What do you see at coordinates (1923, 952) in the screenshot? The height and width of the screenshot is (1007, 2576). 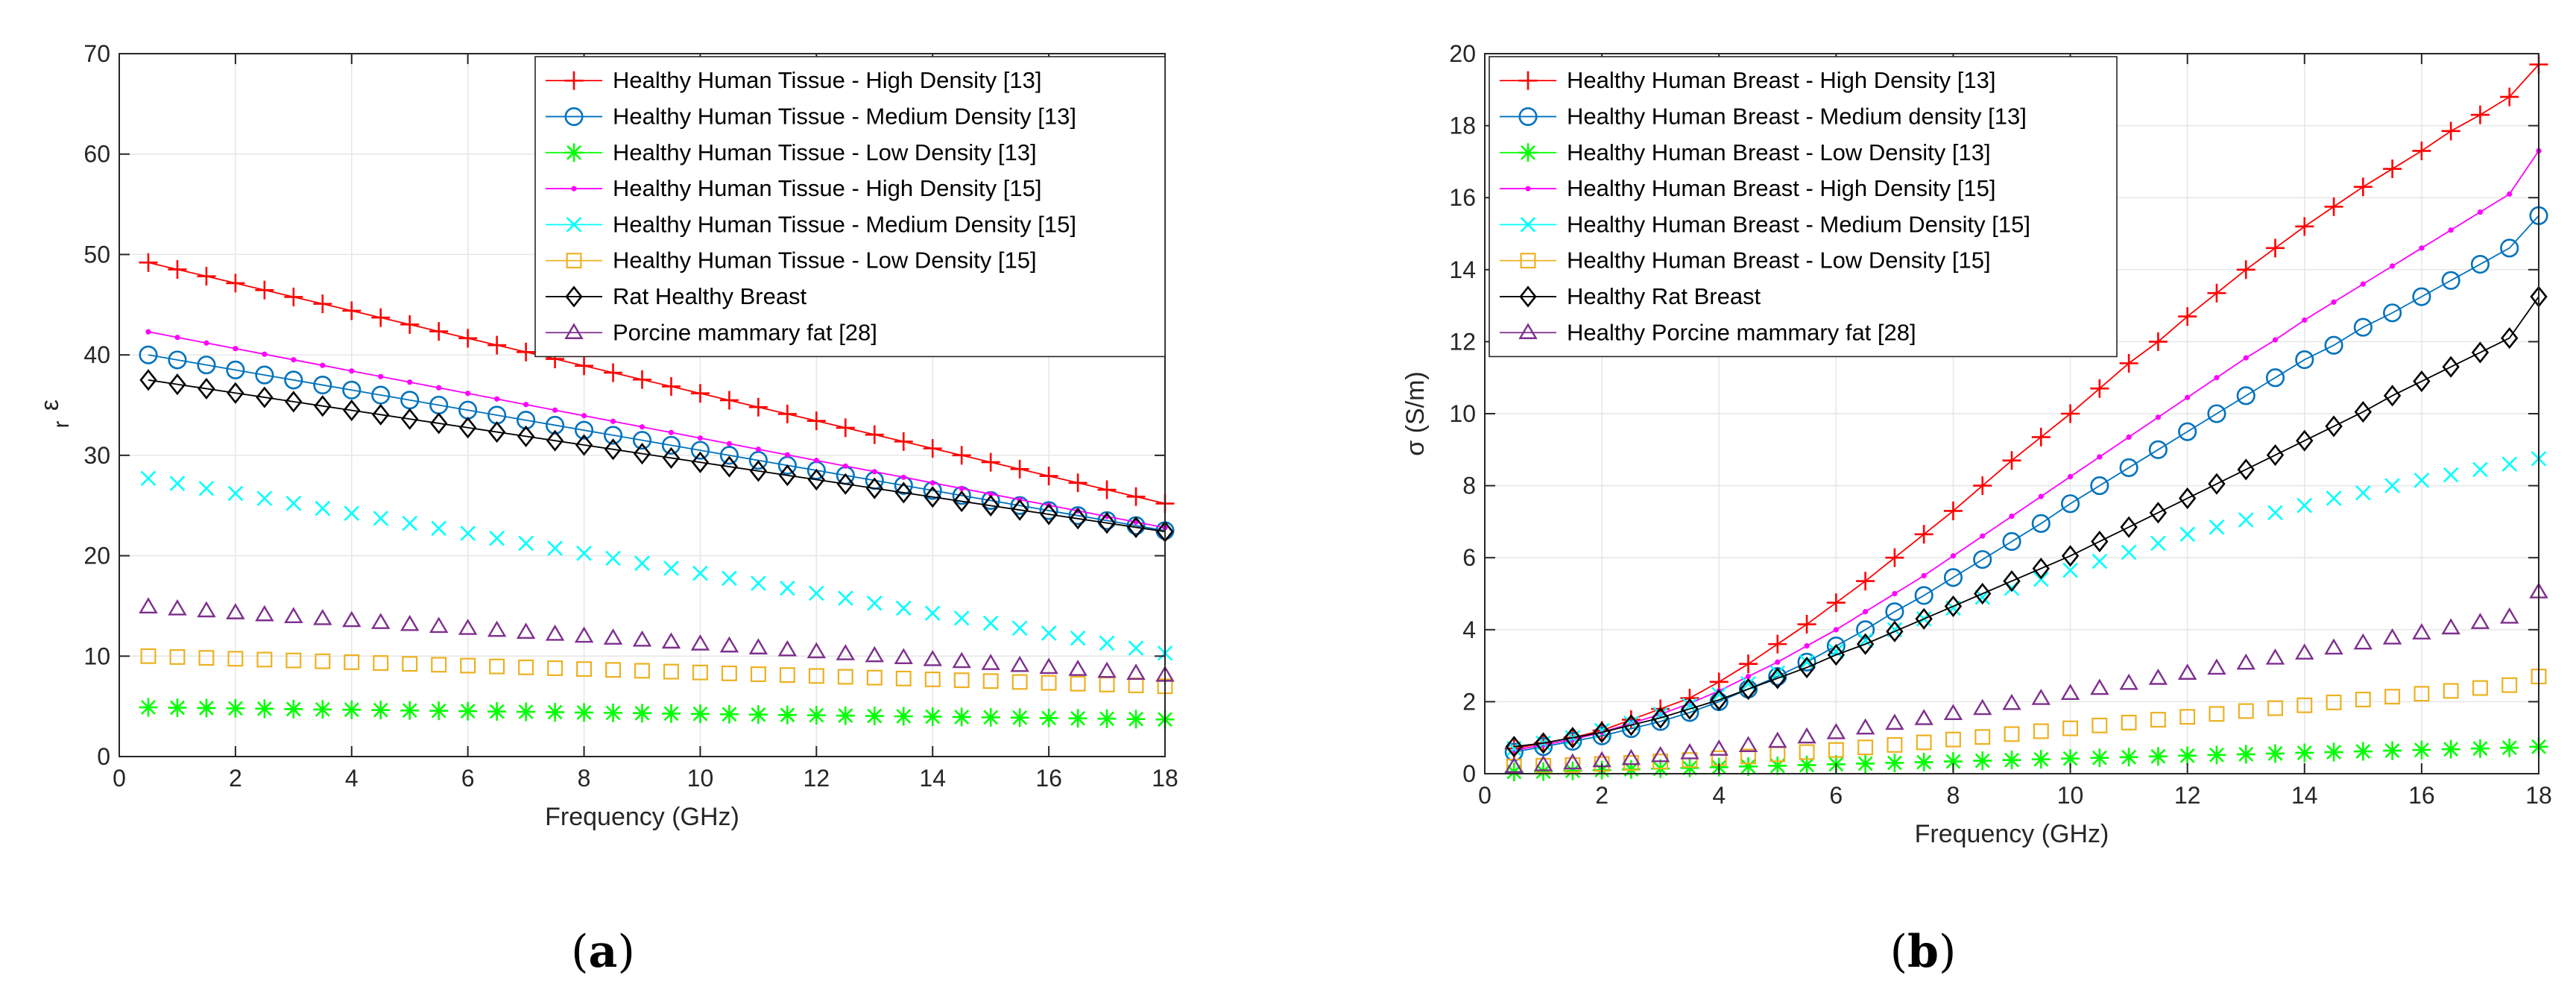 I see `caption-b: (b)` at bounding box center [1923, 952].